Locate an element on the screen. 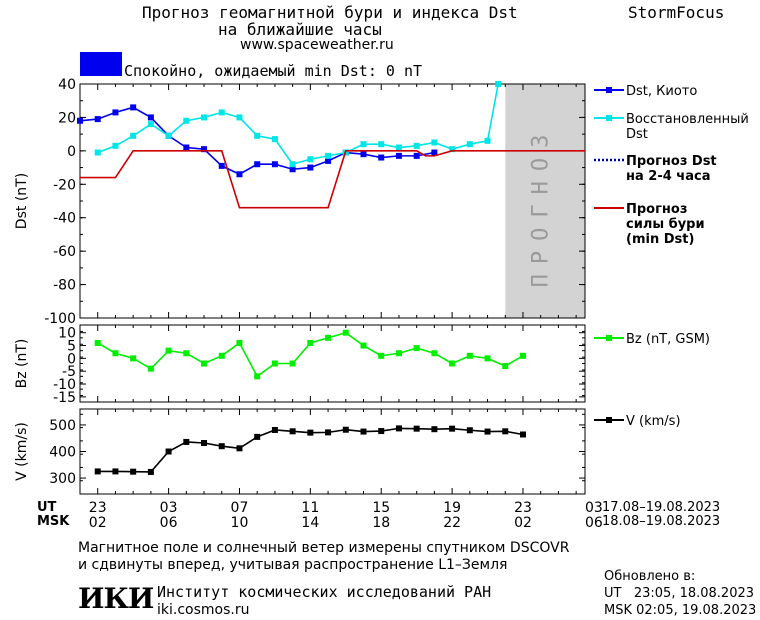  y-tick-label: 400 is located at coordinates (62, 453).